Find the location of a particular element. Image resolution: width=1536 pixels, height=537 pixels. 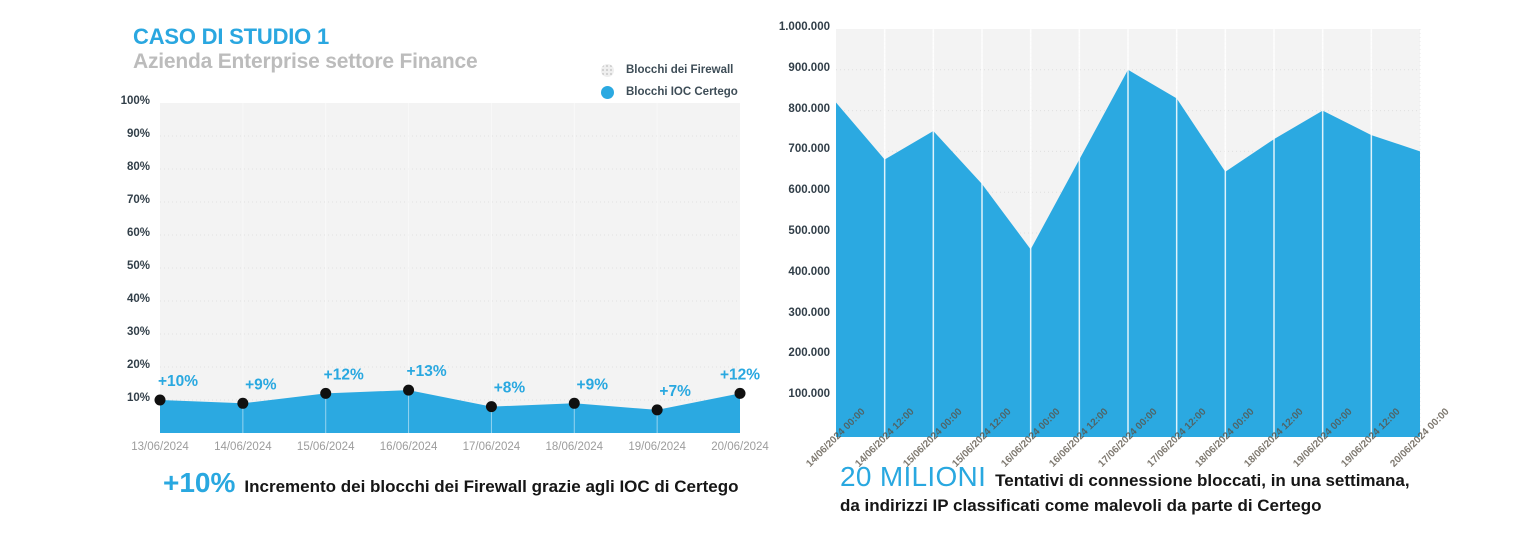

y-tick-label: 200.000 is located at coordinates (809, 353).